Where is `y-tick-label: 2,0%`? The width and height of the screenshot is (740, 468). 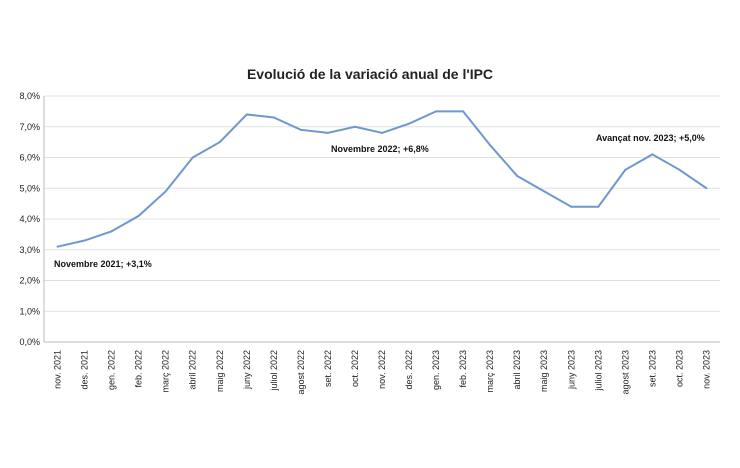
y-tick-label: 2,0% is located at coordinates (29, 281).